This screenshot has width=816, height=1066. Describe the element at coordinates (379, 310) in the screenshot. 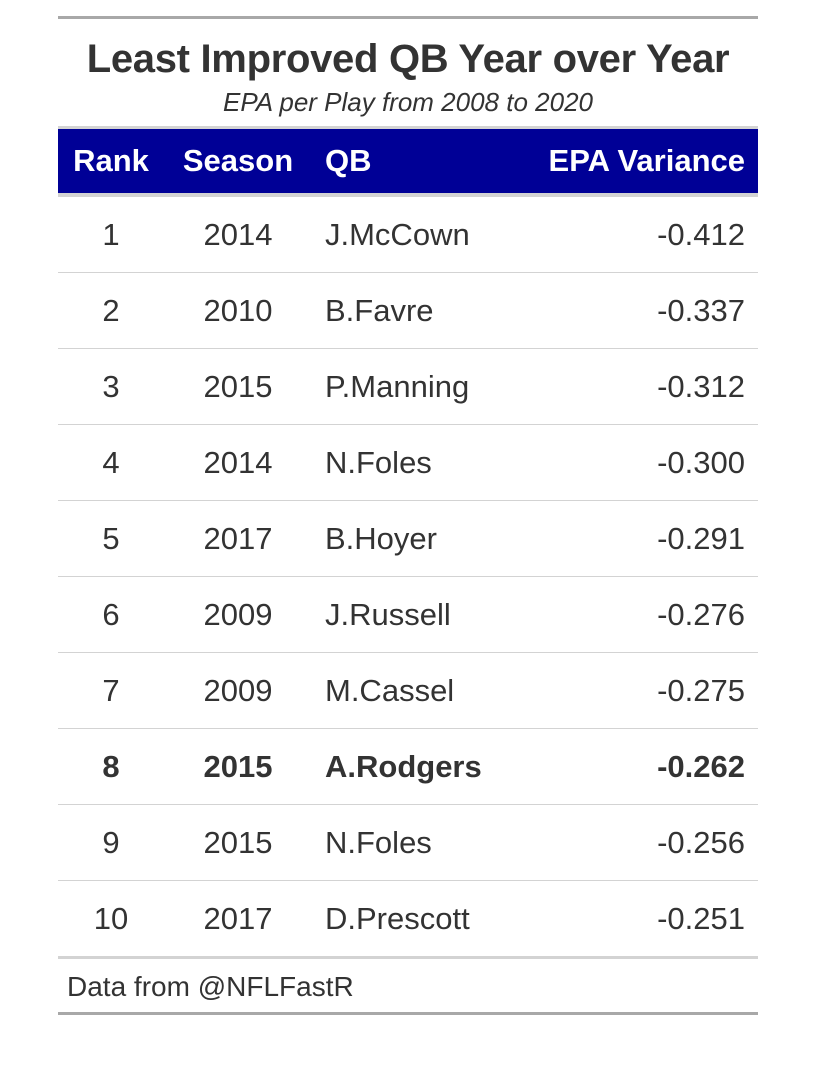

I see `qb-cell: B.Favre` at that location.